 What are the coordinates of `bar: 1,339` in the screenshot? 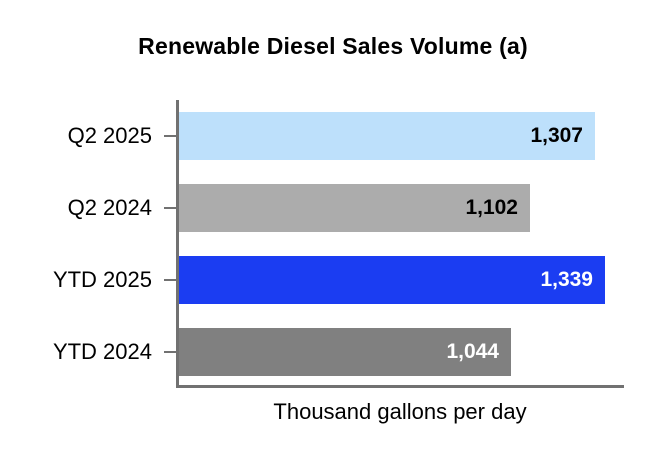 It's located at (392, 279).